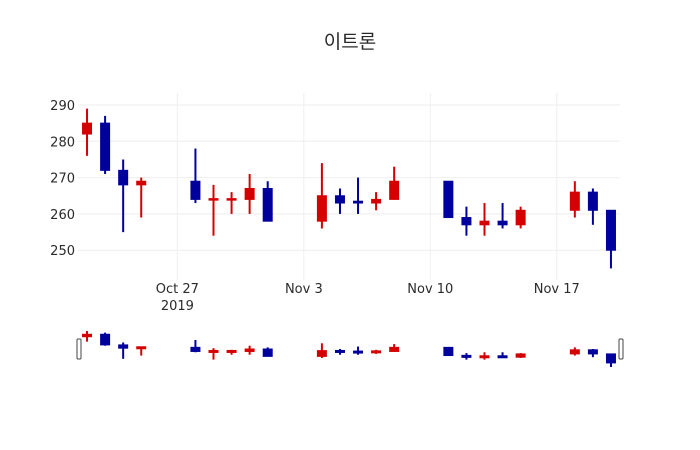 The image size is (700, 450). I want to click on y-tick-label: 260, so click(62, 215).